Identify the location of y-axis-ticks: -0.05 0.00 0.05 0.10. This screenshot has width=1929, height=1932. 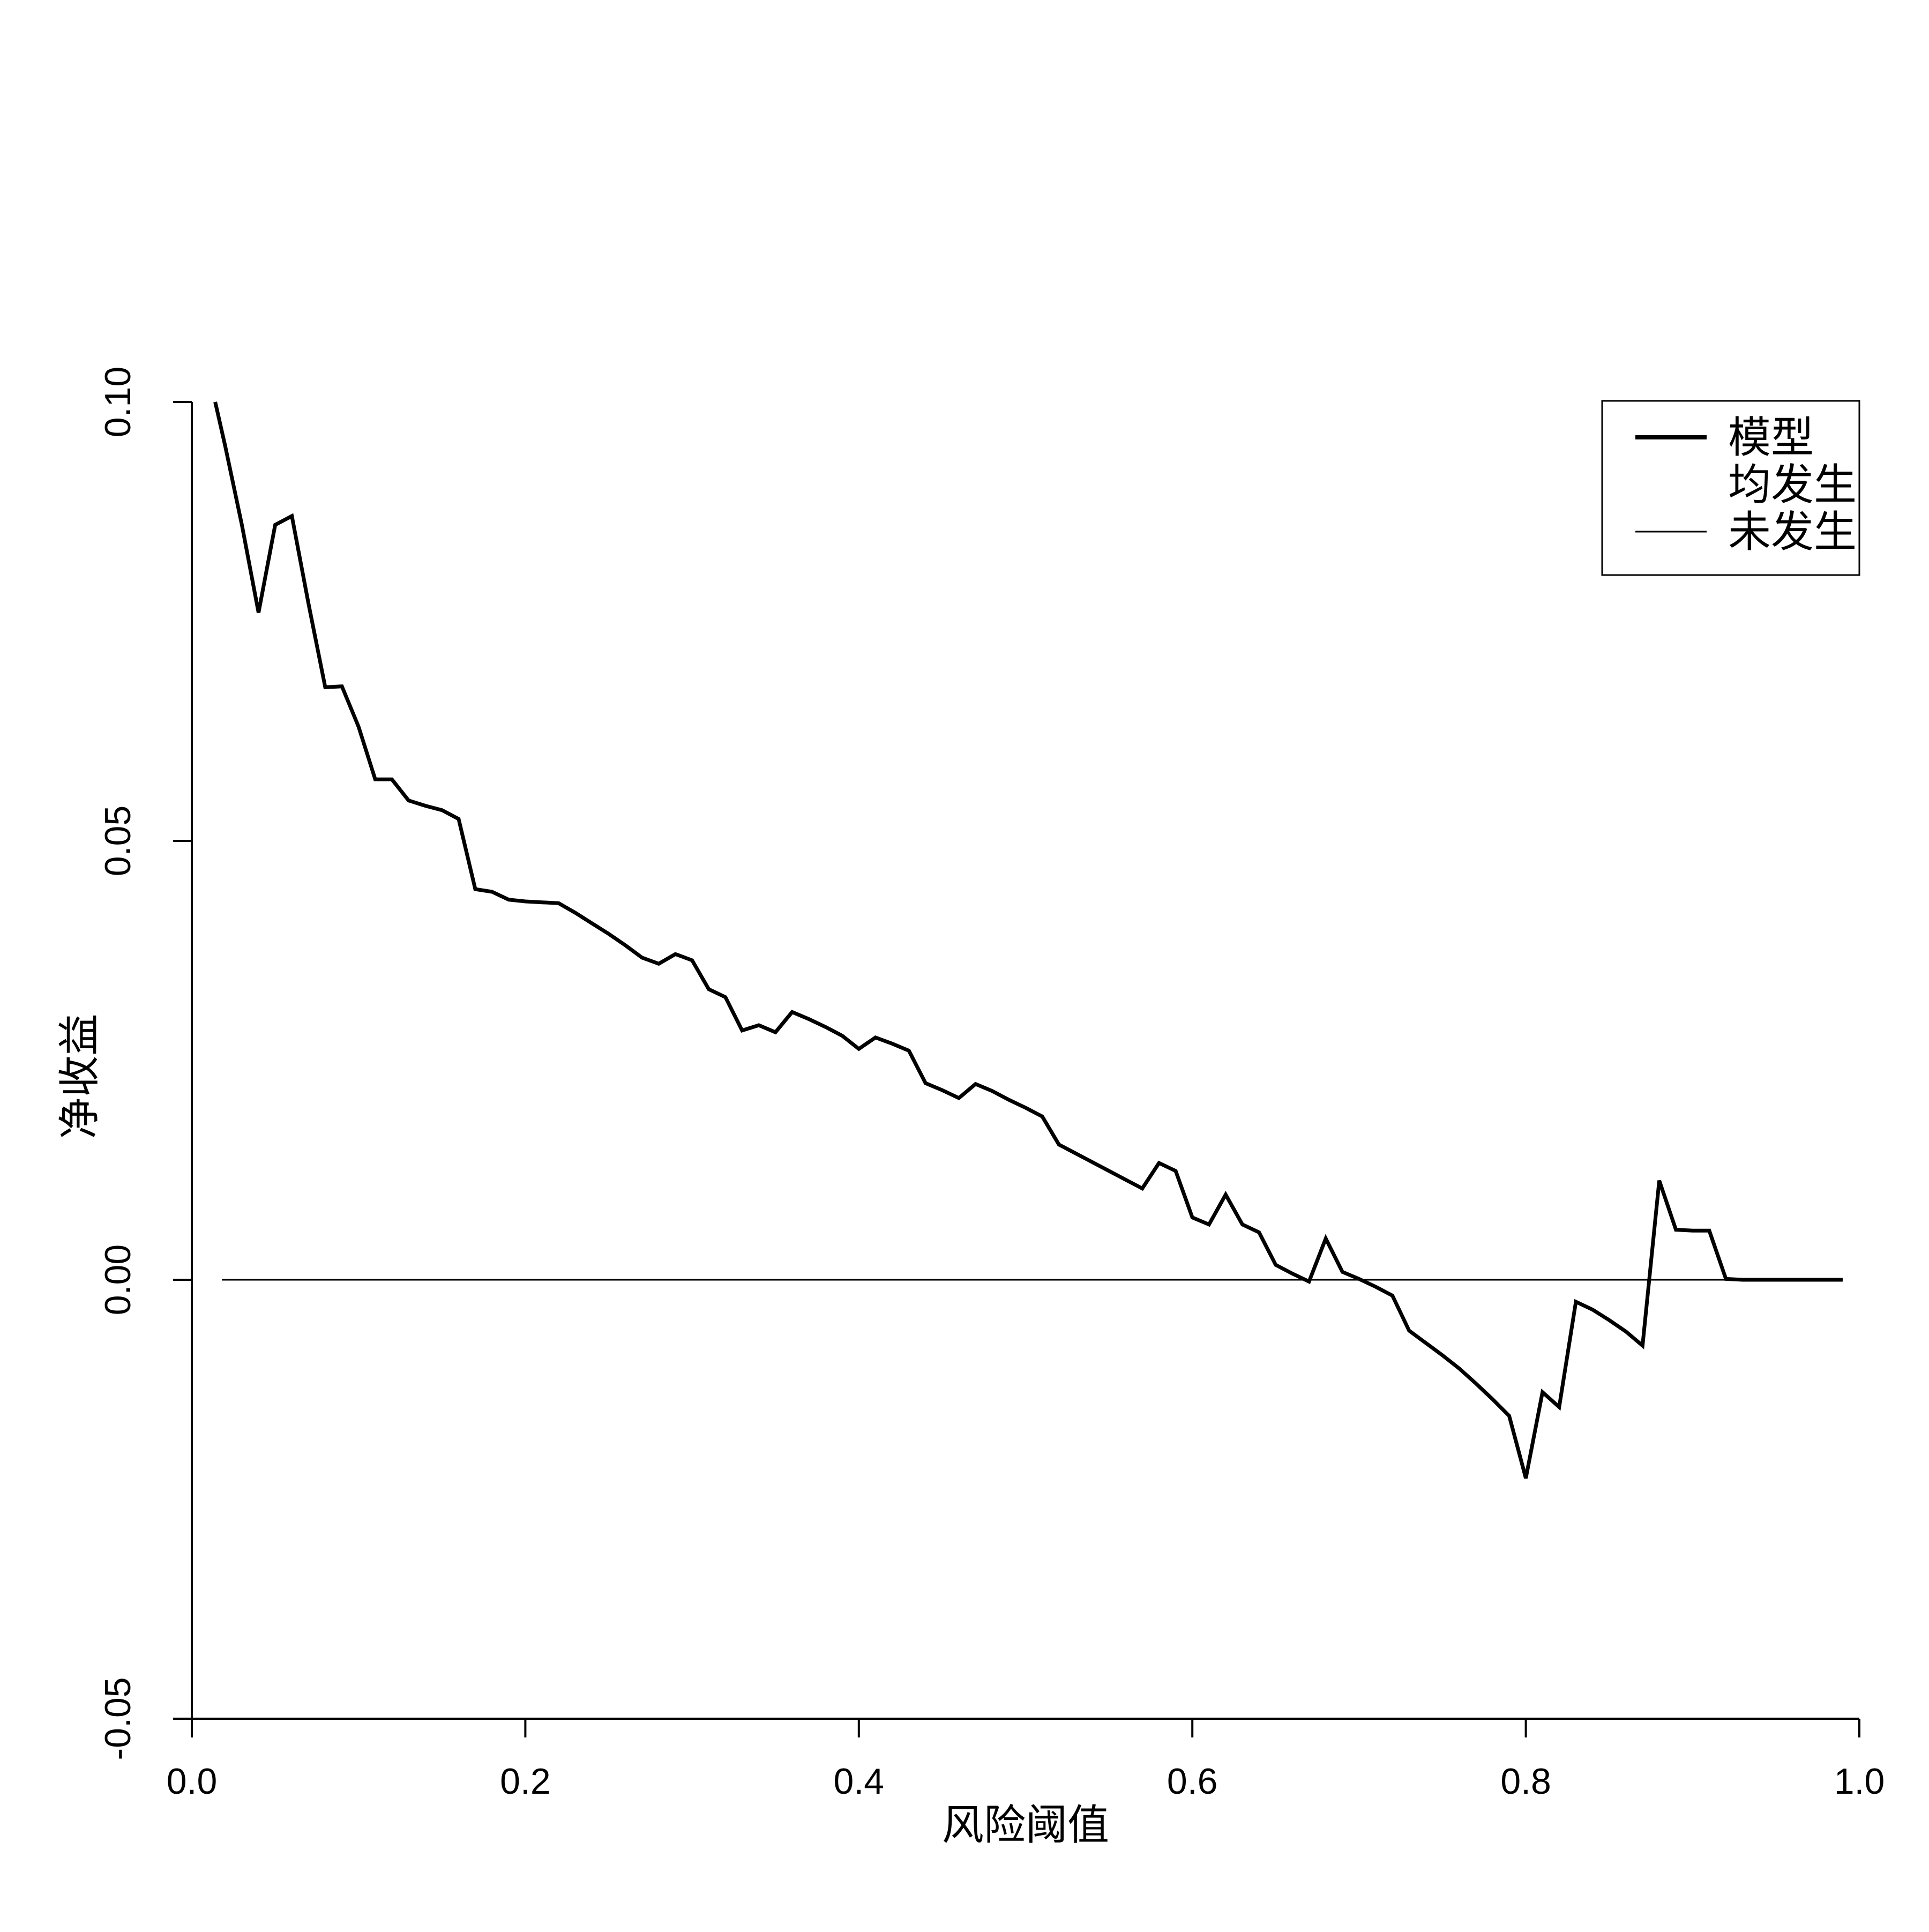
(145, 1064).